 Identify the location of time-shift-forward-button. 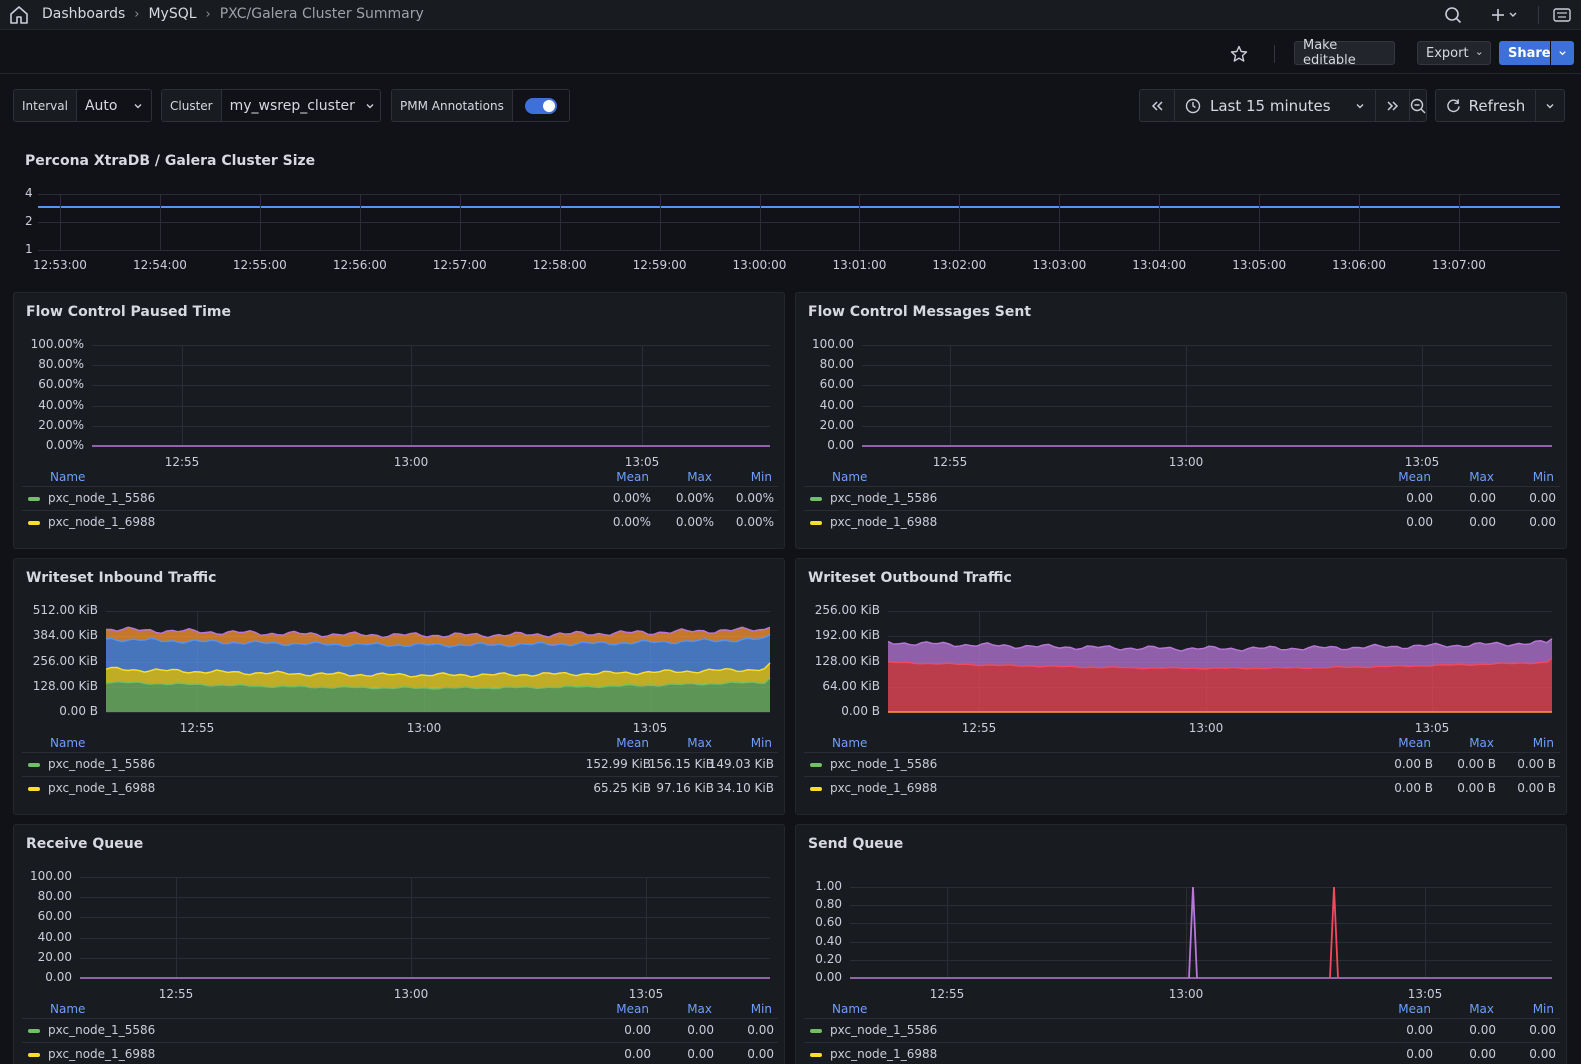
(1393, 105).